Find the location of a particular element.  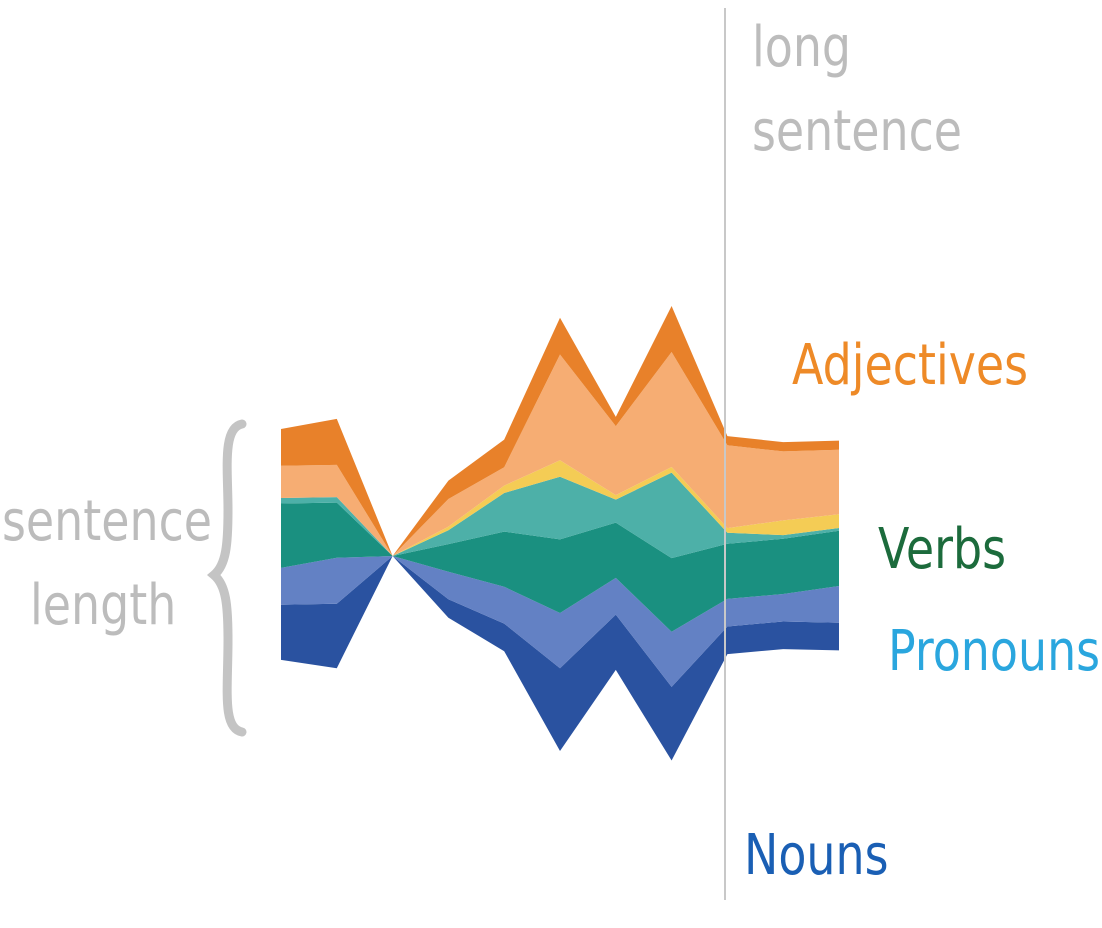

legend-label-pronouns: Pronouns is located at coordinates (994, 652).